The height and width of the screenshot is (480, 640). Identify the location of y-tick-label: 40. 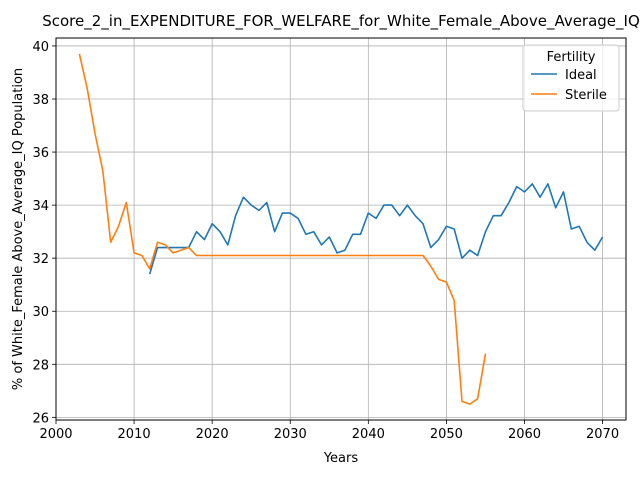
(40, 47).